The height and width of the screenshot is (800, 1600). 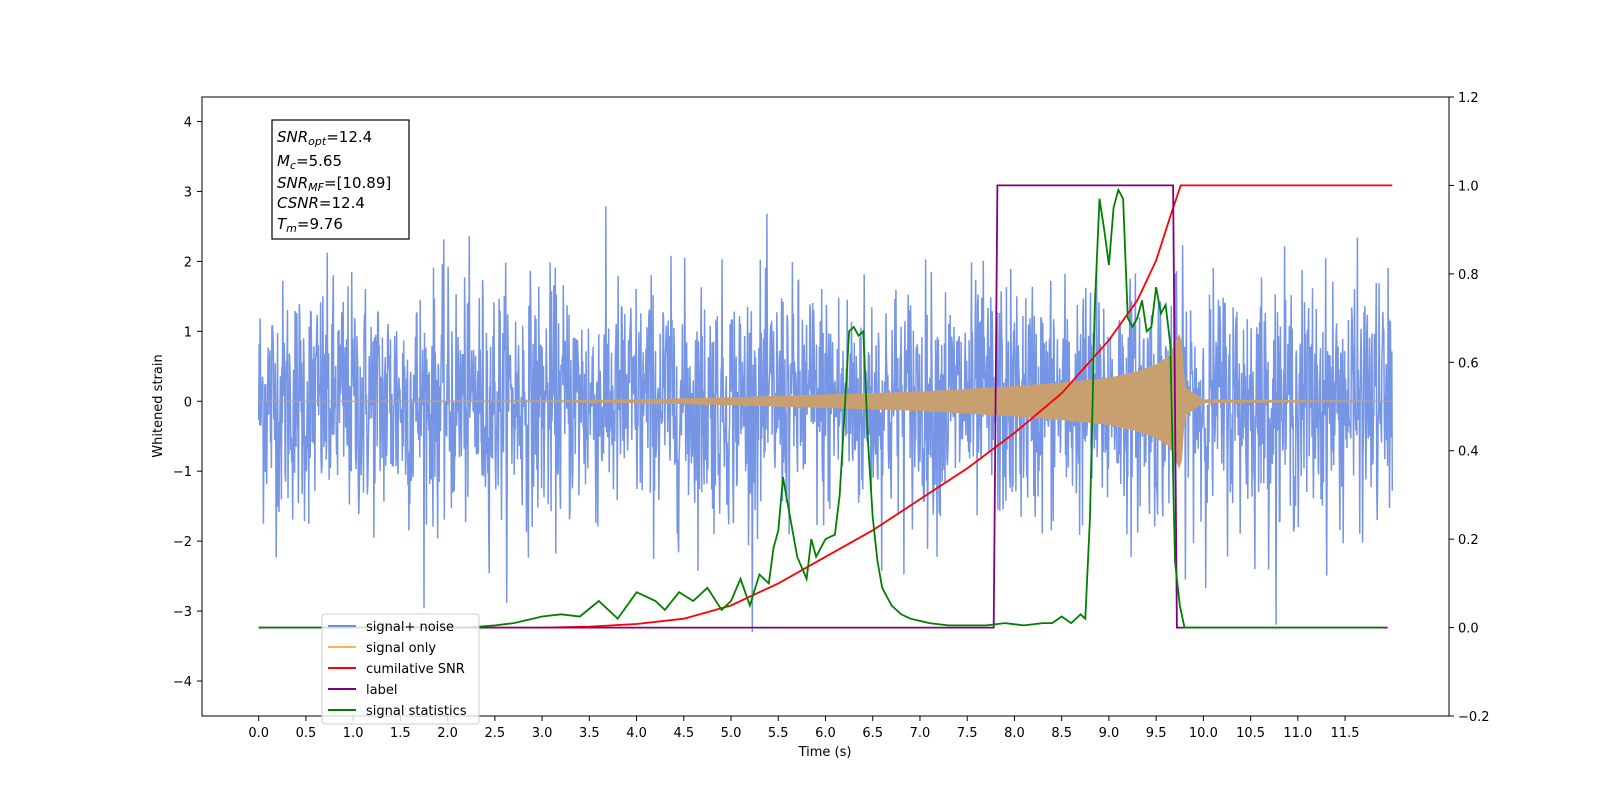 I want to click on x-tick-label: 2.0, so click(x=447, y=733).